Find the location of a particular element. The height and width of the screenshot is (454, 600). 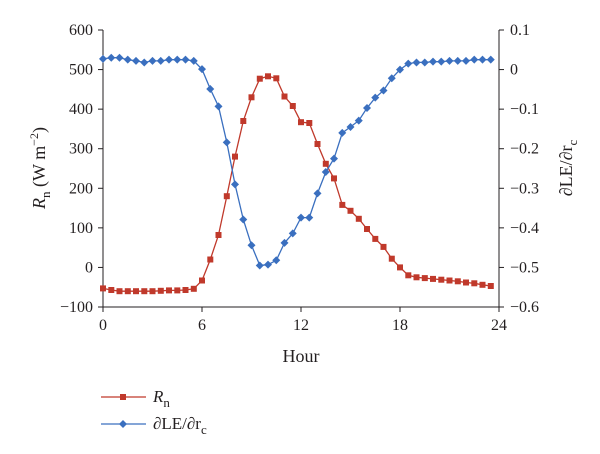

right-axis-title-sub: c is located at coordinates (572, 143).